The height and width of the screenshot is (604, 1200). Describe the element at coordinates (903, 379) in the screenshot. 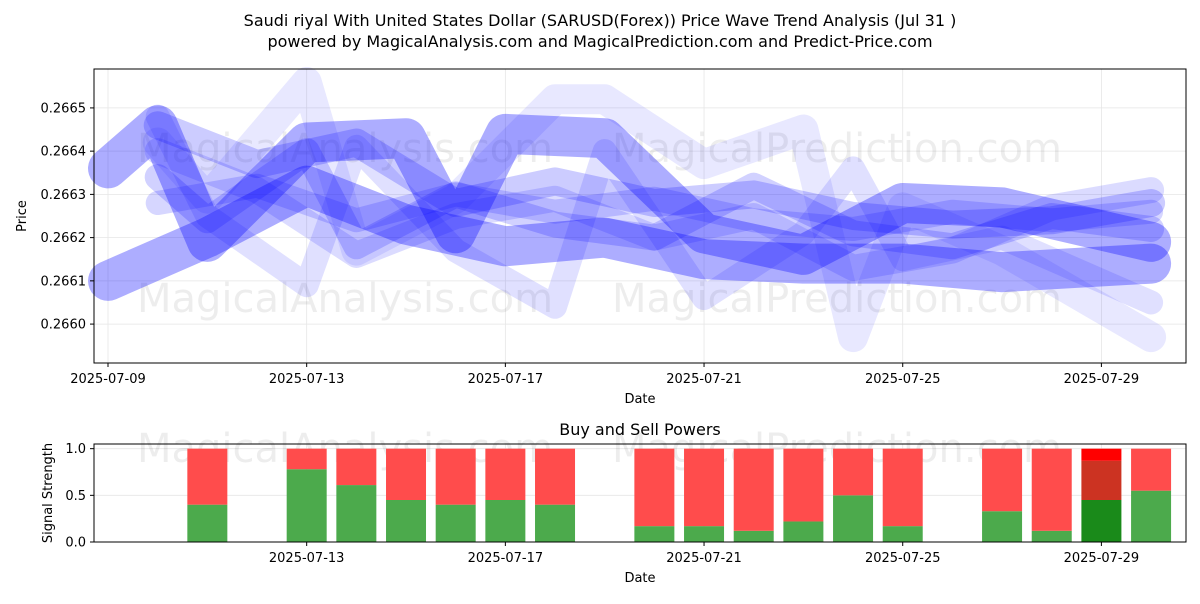

I see `price-x-tick-label: 2025-07-25` at that location.